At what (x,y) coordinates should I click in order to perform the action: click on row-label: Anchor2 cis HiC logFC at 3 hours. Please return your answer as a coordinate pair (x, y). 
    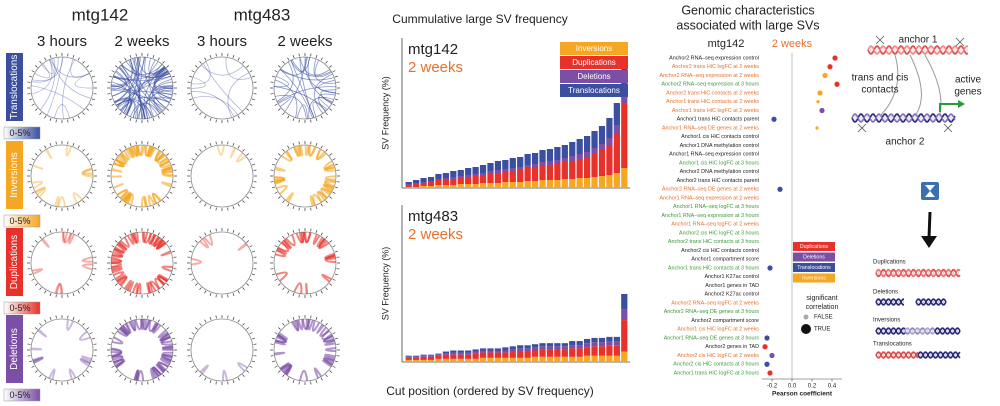
    Looking at the image, I should click on (719, 233).